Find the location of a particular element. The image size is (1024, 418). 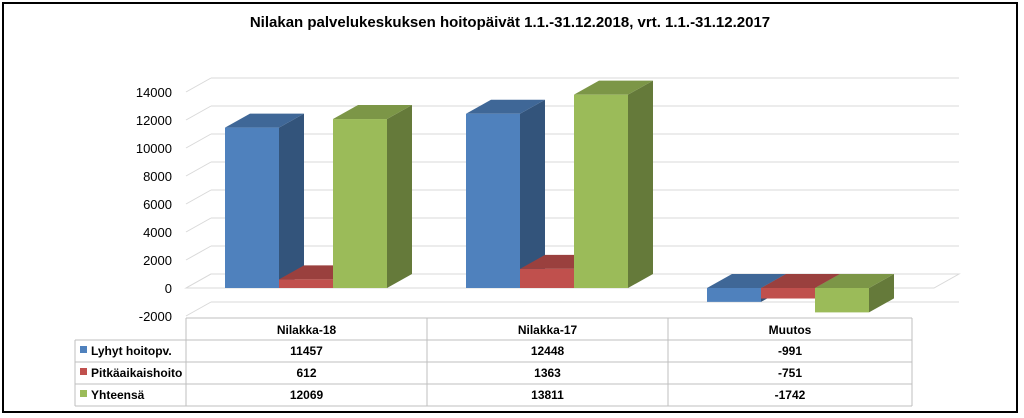

table-header: Nilakka-18 is located at coordinates (307, 330).